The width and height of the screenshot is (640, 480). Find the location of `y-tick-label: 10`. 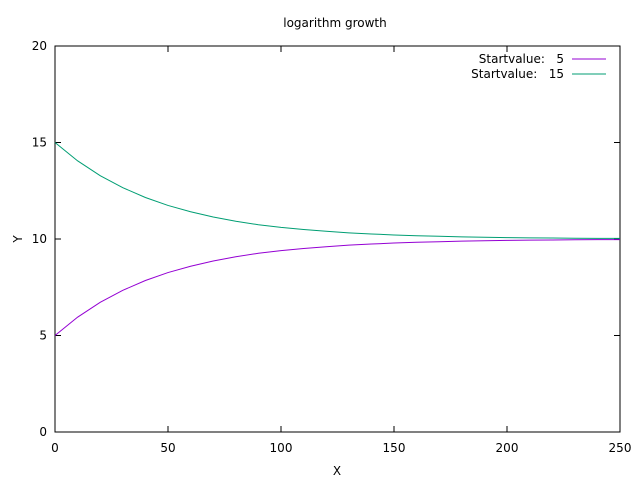

y-tick-label: 10 is located at coordinates (39, 239).